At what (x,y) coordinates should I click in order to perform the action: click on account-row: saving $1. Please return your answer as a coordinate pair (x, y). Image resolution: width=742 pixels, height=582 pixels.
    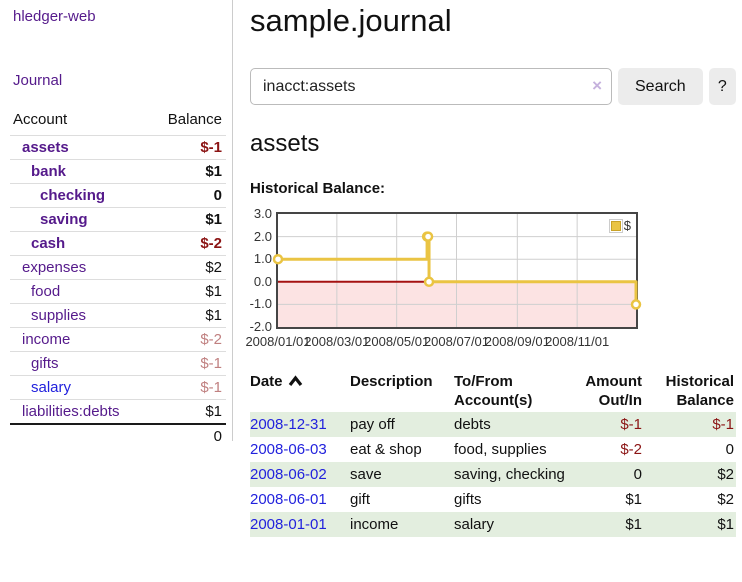
    Looking at the image, I should click on (118, 219).